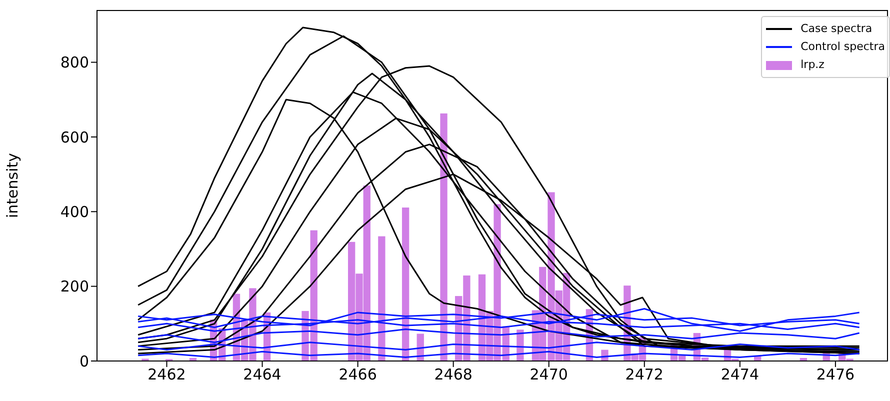 This screenshot has height=401, width=890. Describe the element at coordinates (167, 375) in the screenshot. I see `x-tick-label: 2462` at that location.